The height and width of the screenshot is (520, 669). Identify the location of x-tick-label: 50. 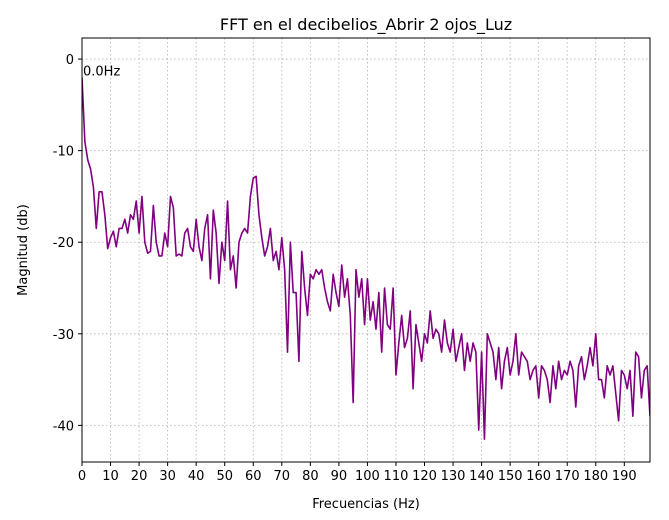
(224, 476).